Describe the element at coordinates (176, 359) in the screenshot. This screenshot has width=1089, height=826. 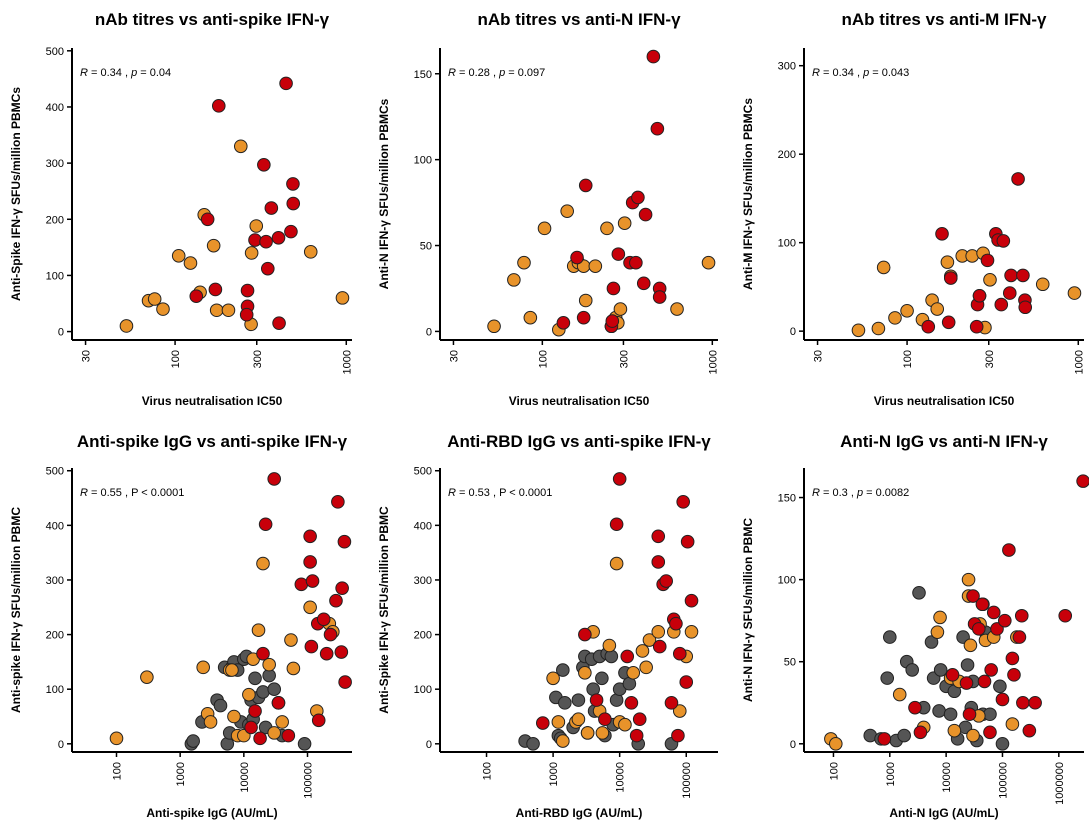
I see `x-tick-label: 100` at that location.